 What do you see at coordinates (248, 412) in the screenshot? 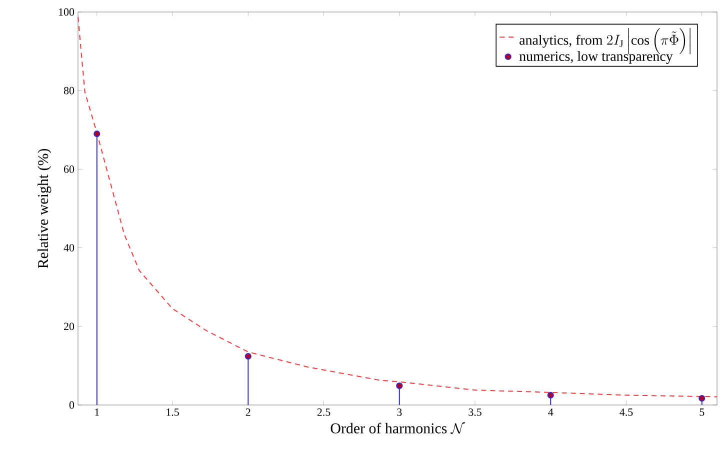
I see `x-tick-label: 2` at bounding box center [248, 412].